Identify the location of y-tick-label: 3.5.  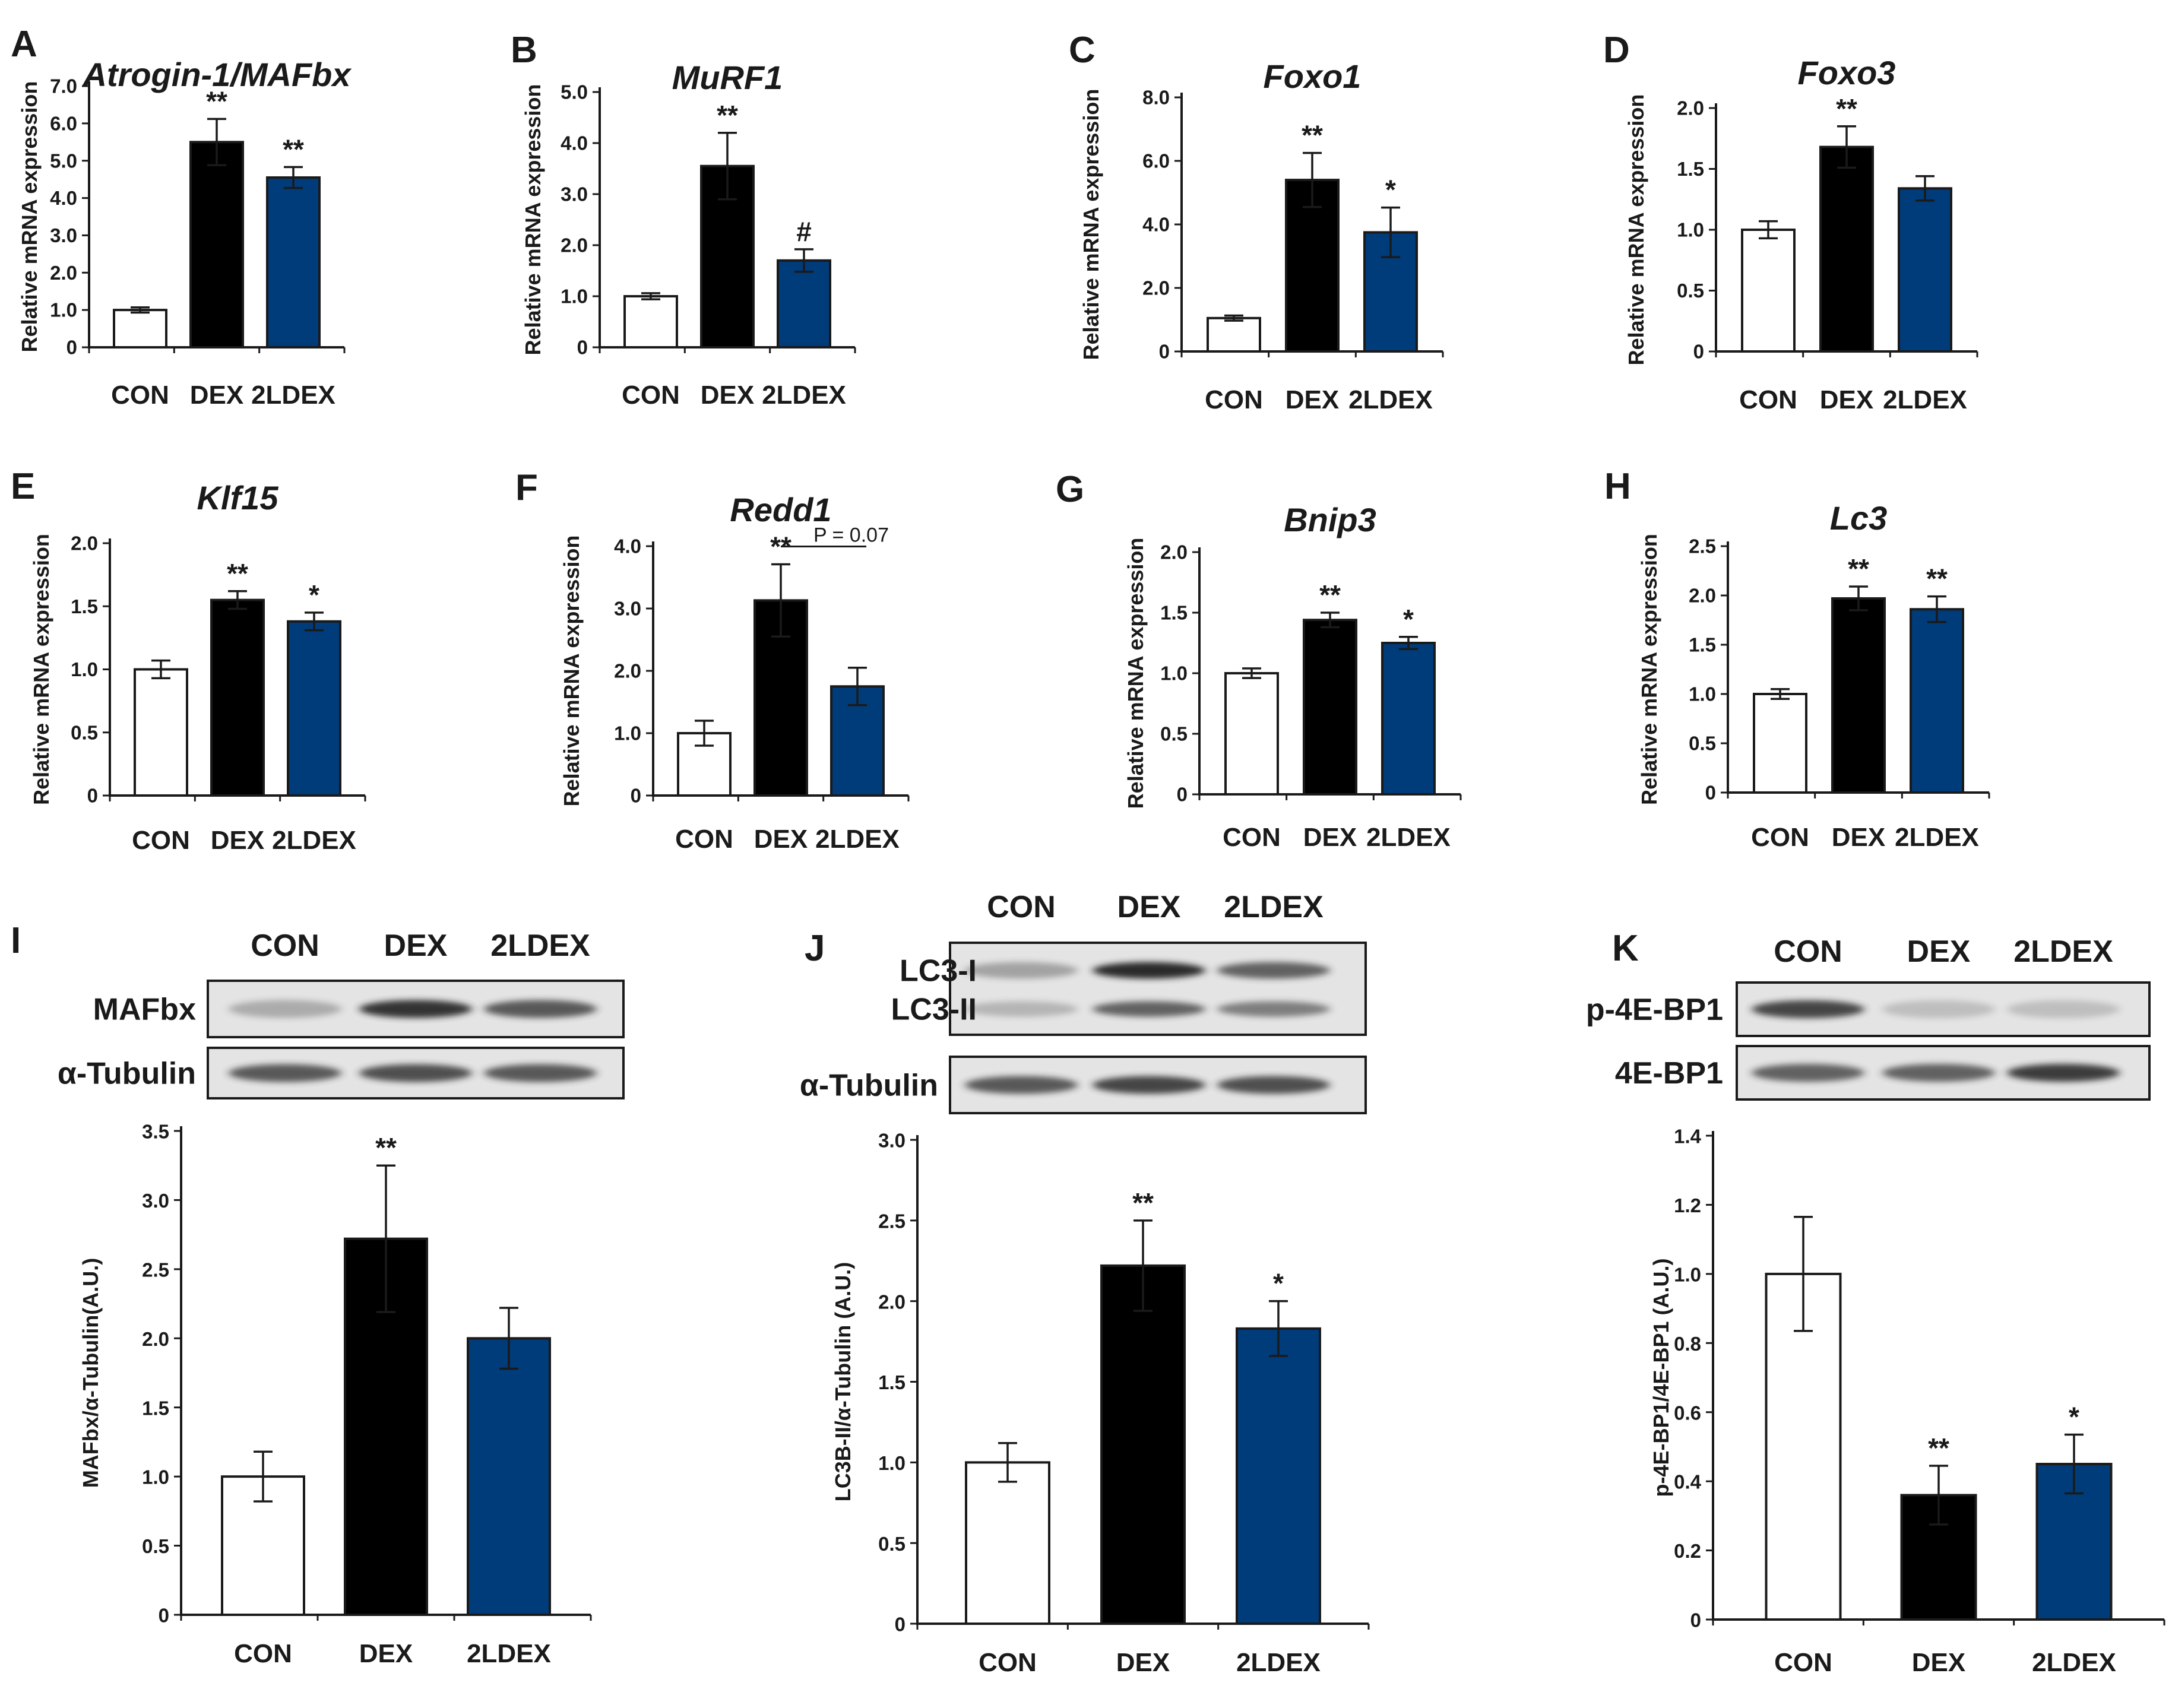
(155, 1132).